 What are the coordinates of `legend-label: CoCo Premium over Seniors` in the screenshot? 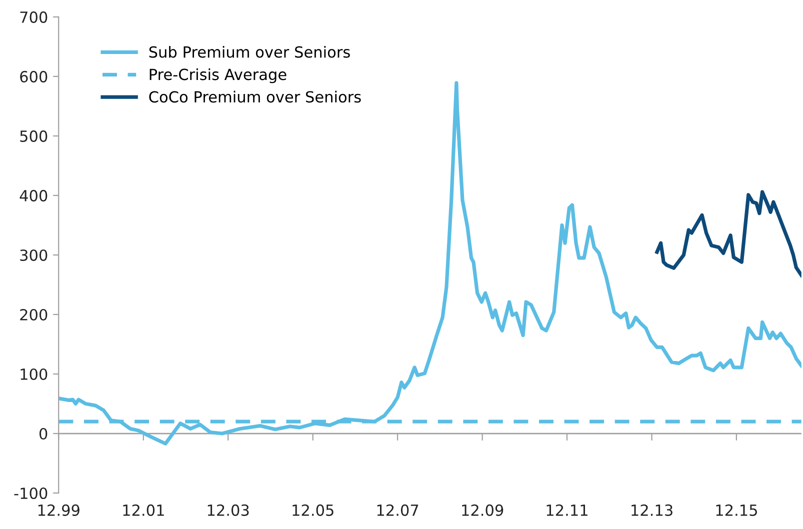 It's located at (255, 96).